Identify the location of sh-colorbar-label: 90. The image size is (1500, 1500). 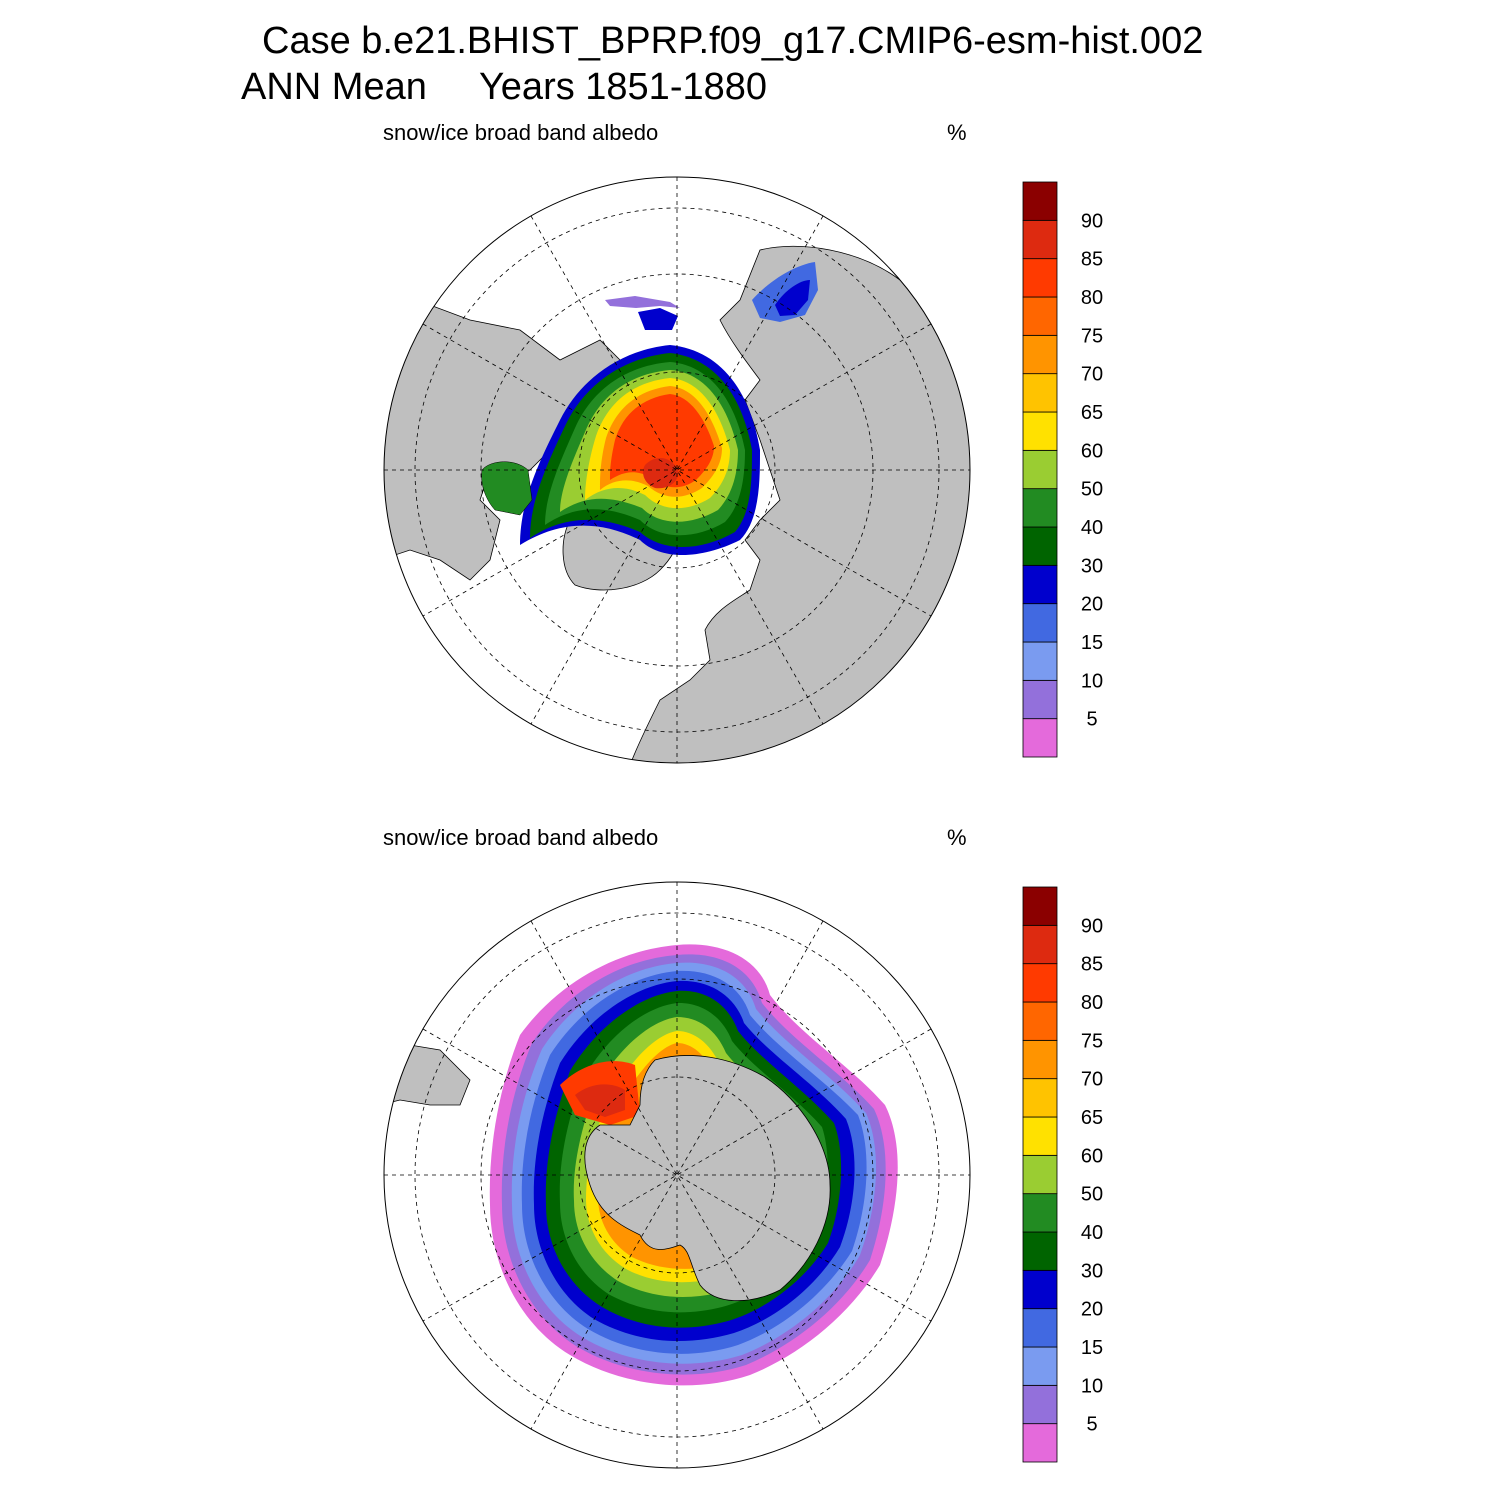
(1092, 926).